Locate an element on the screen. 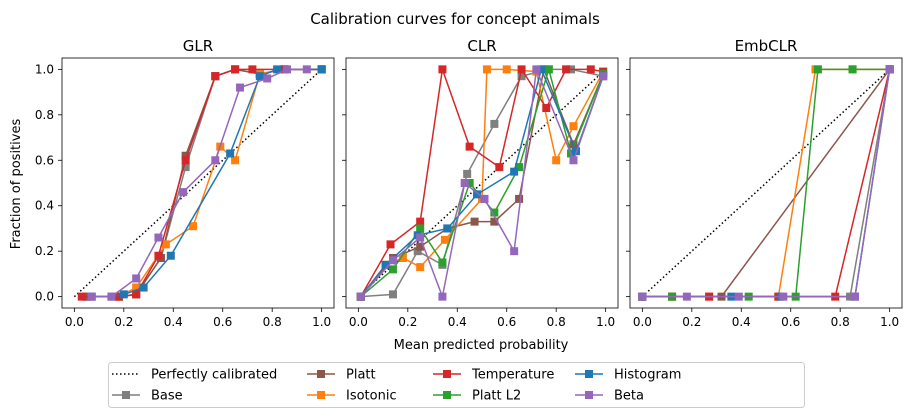 Image resolution: width=911 pixels, height=418 pixels. legend-entry-base: Base is located at coordinates (147, 396).